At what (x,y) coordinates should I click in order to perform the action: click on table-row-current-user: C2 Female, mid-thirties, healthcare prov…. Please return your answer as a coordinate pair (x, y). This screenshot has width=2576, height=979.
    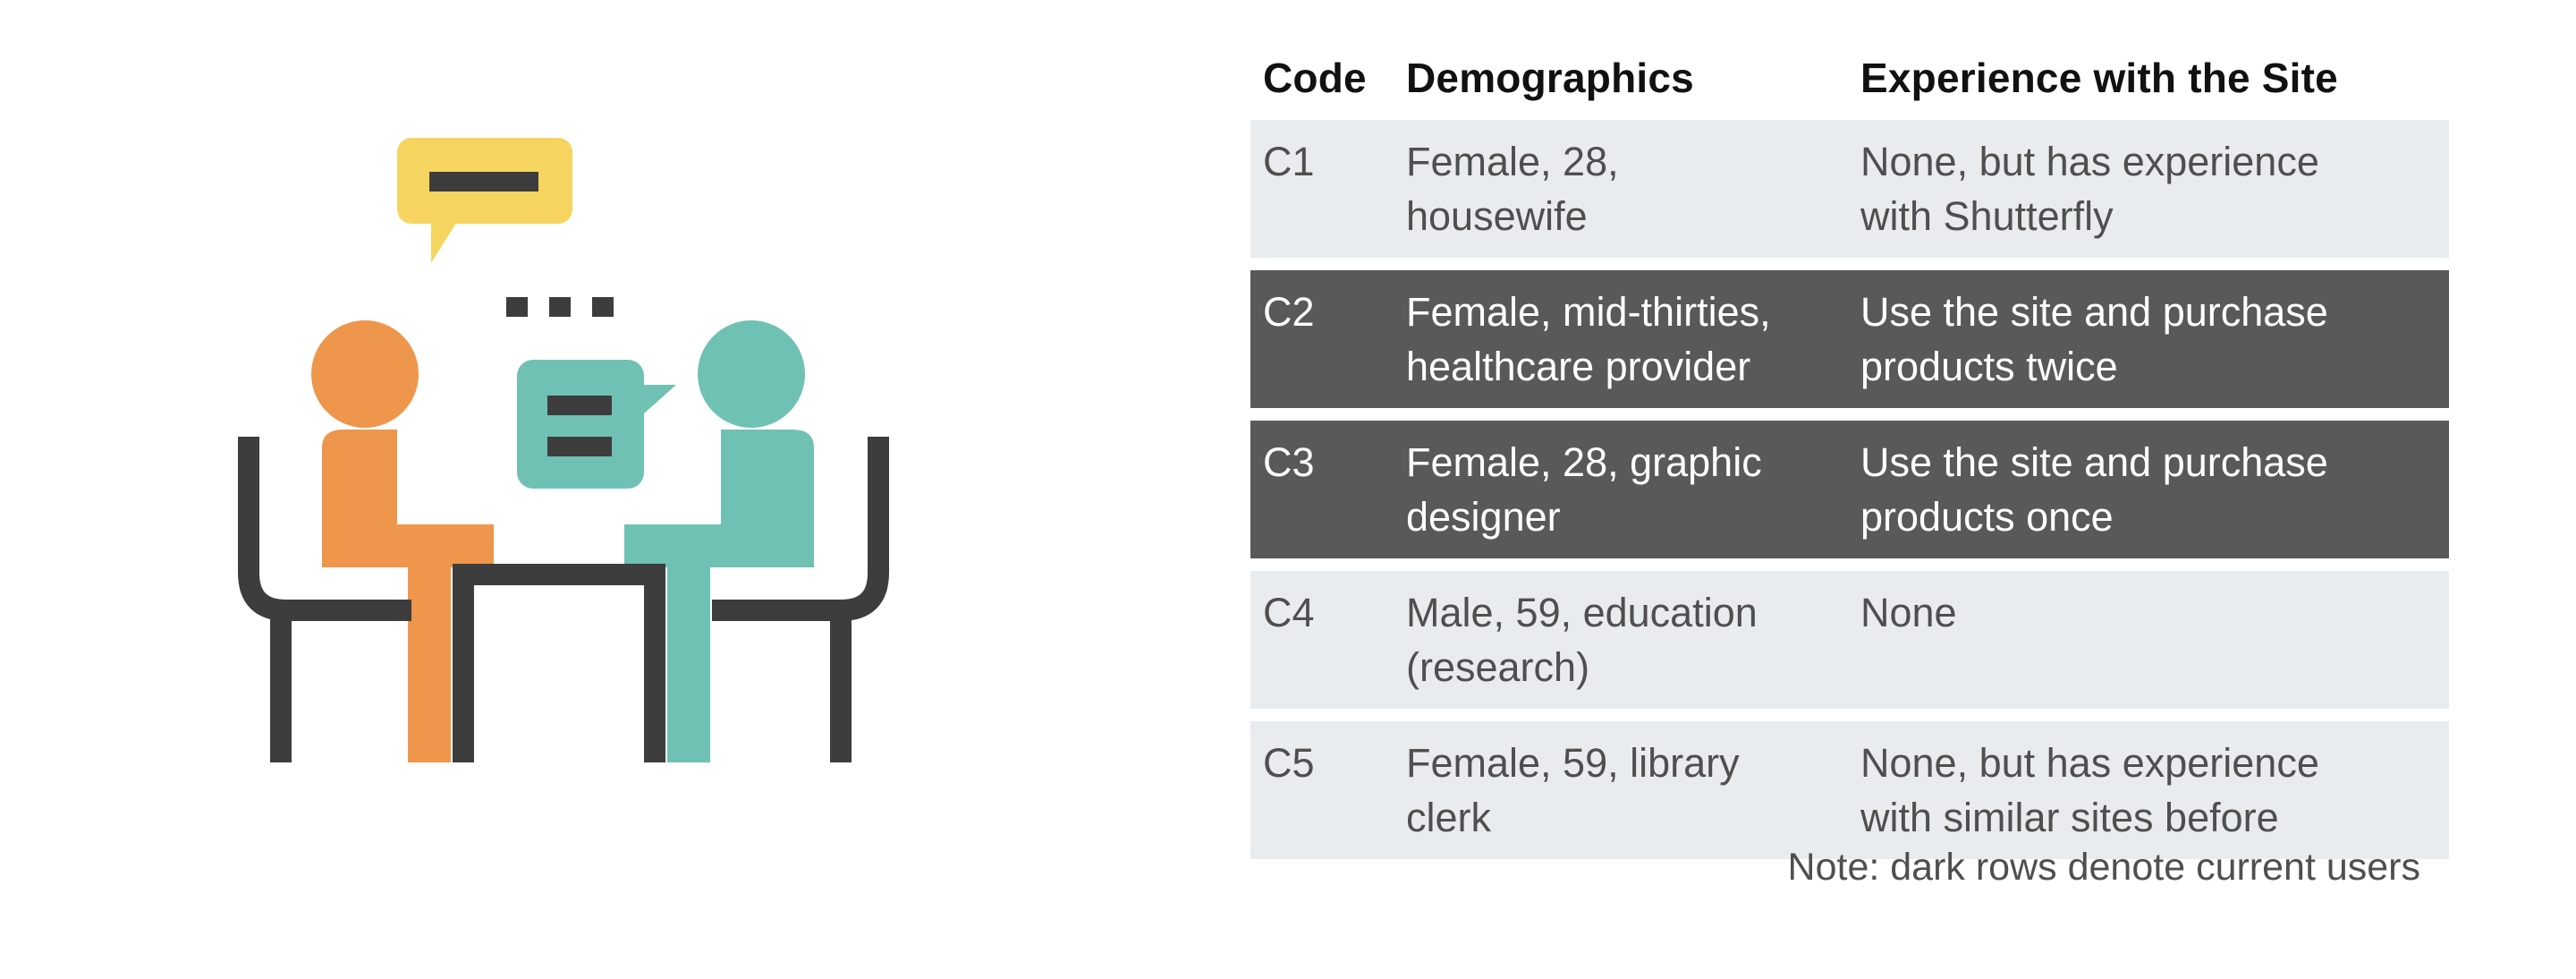
    Looking at the image, I should click on (1849, 339).